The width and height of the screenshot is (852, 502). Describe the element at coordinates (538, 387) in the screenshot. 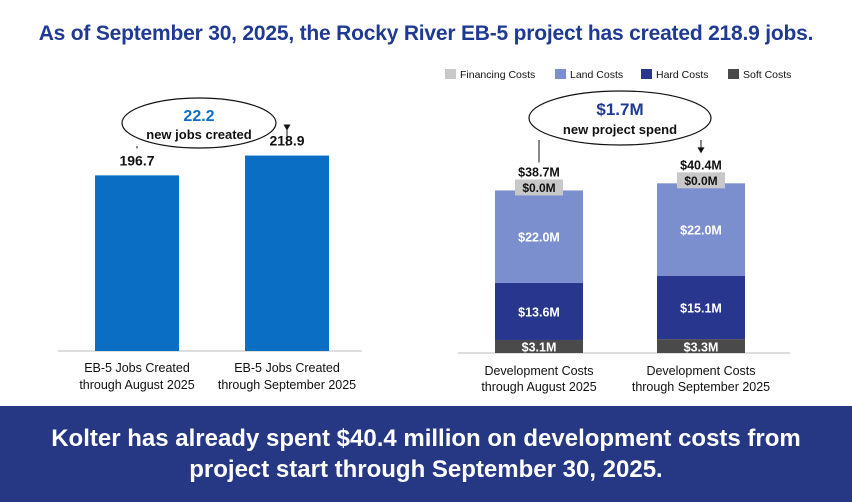

I see `cost-category-label: through August 2025` at that location.